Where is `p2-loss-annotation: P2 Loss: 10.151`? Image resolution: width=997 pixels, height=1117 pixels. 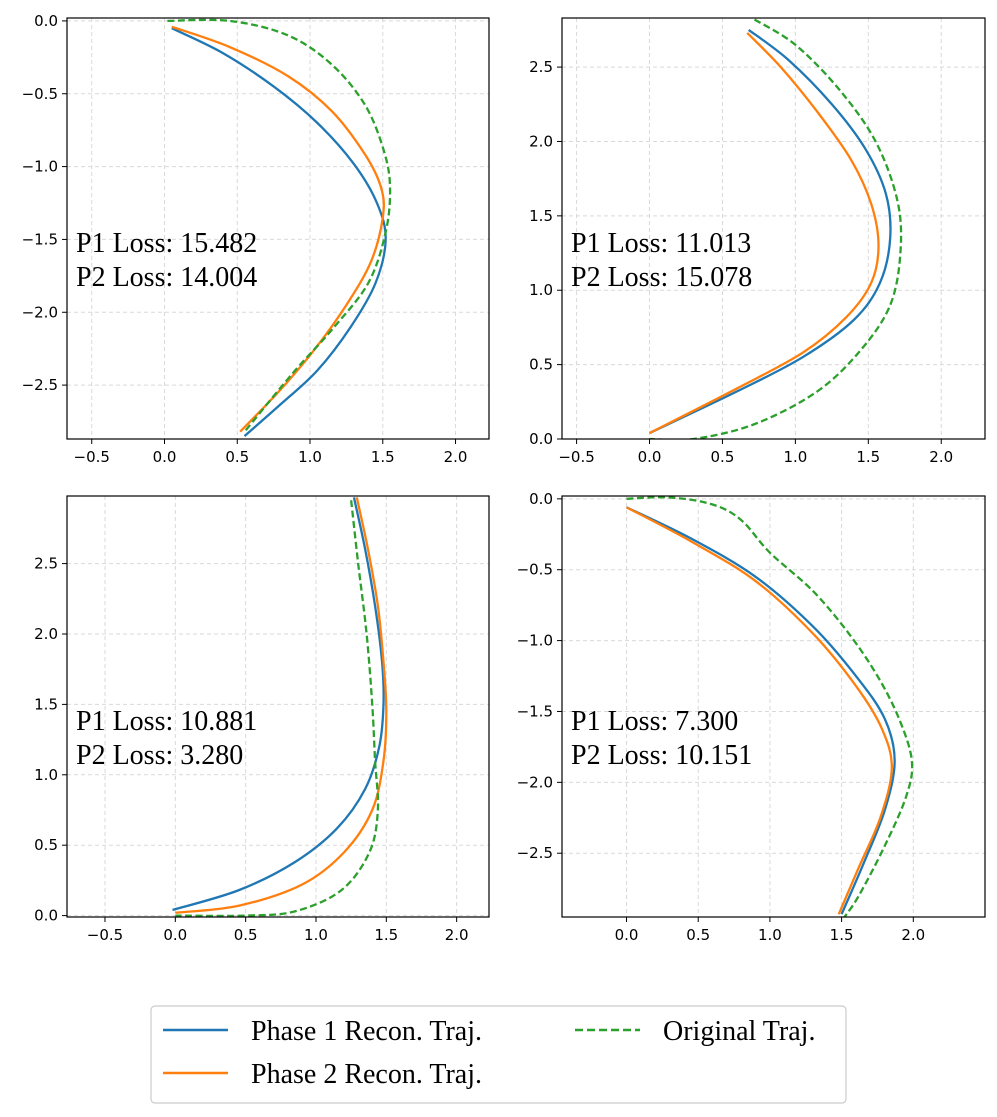 p2-loss-annotation: P2 Loss: 10.151 is located at coordinates (661, 755).